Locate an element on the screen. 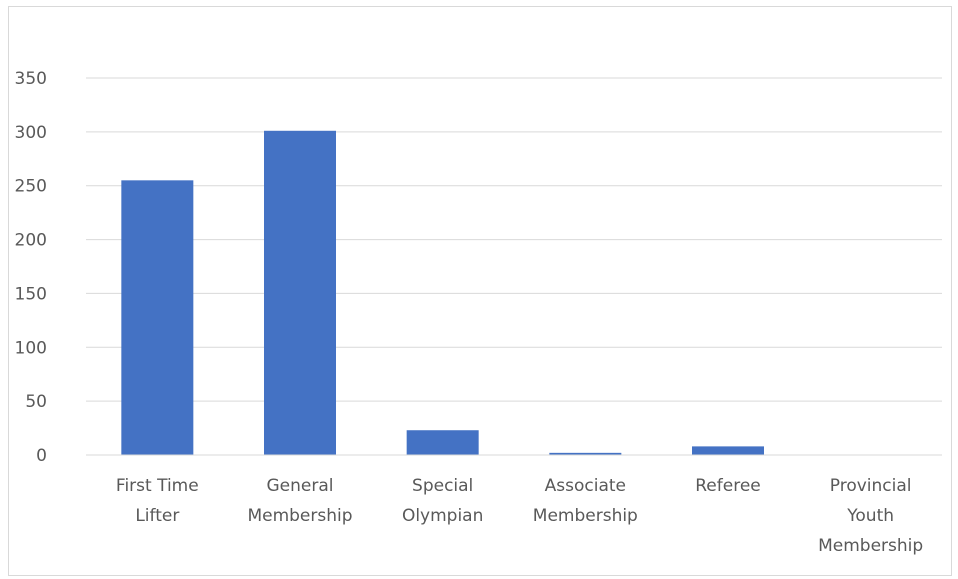 The height and width of the screenshot is (579, 958). y-tick-label: 100 is located at coordinates (31, 348).